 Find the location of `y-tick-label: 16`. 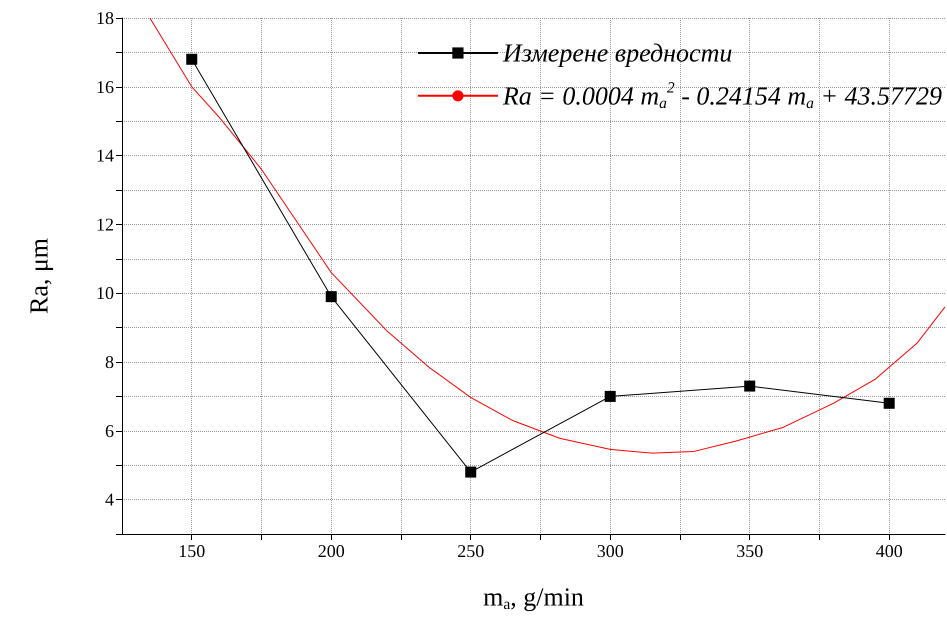

y-tick-label: 16 is located at coordinates (105, 86).